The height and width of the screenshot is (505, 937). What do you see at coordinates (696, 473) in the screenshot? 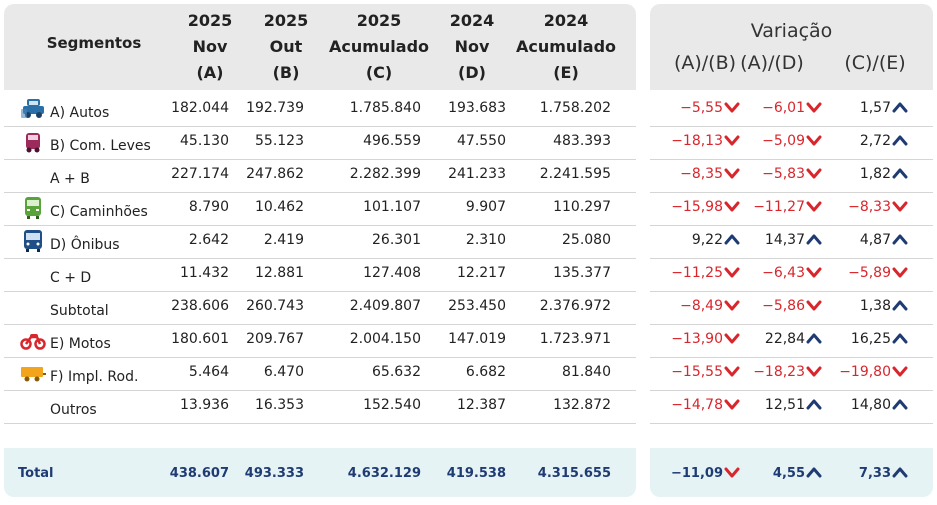
I see `variation-total-value: −11,09` at bounding box center [696, 473].